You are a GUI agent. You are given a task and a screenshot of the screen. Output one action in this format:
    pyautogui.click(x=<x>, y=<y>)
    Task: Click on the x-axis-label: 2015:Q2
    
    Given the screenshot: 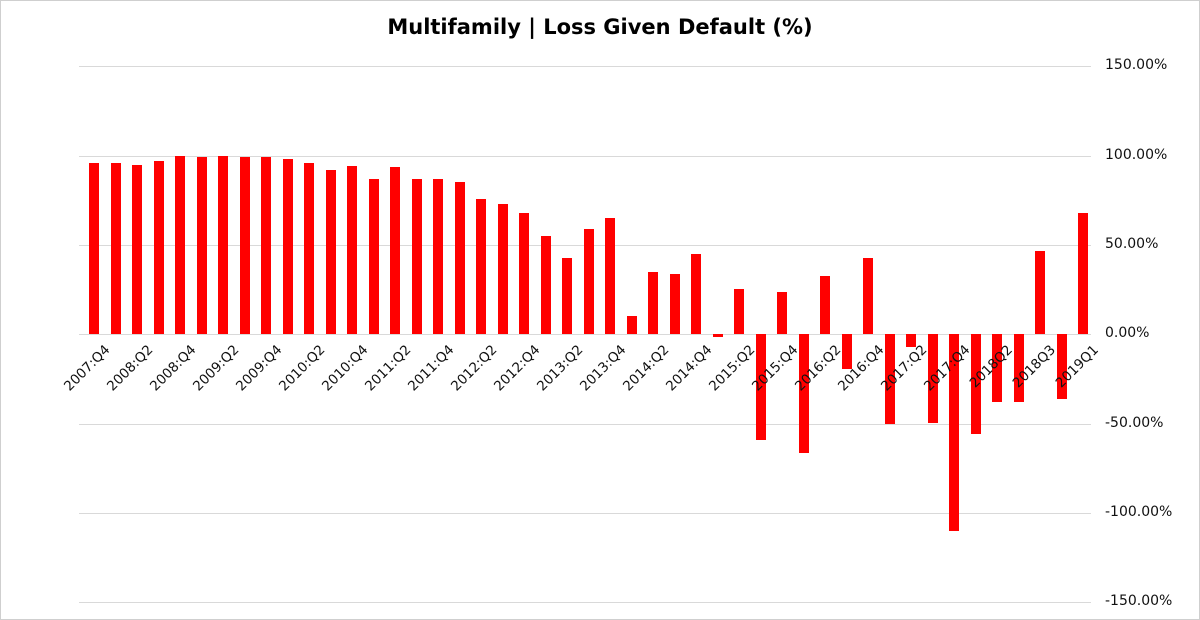 What is the action you would take?
    pyautogui.click(x=732, y=368)
    